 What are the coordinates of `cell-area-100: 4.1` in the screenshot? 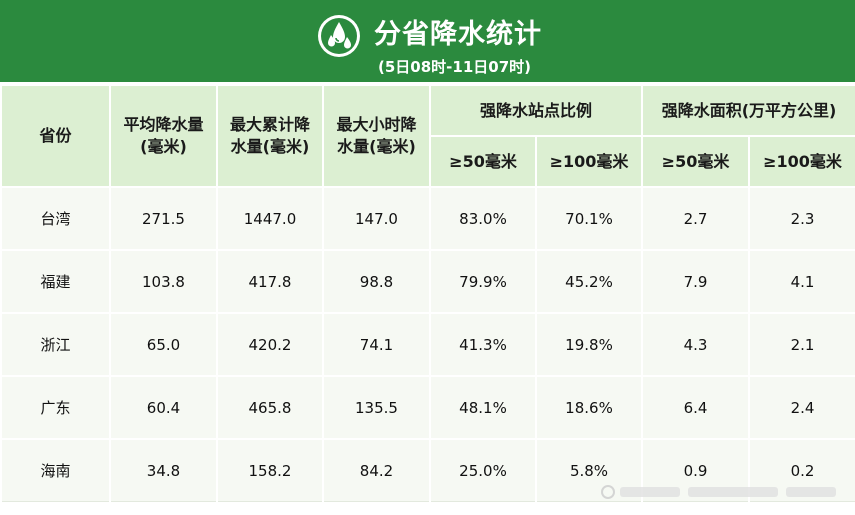 It's located at (801, 281).